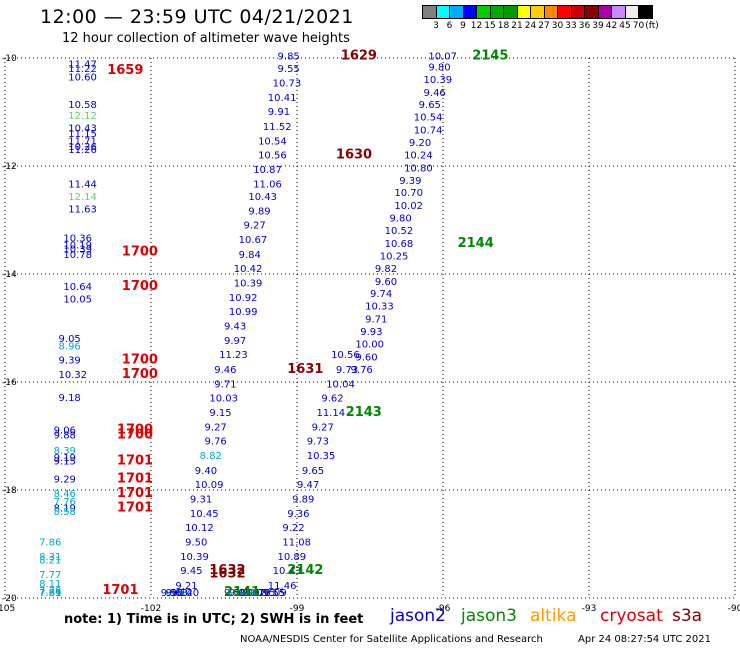 The width and height of the screenshot is (740, 650). Describe the element at coordinates (418, 168) in the screenshot. I see `wave-height-label: 10.80` at that location.